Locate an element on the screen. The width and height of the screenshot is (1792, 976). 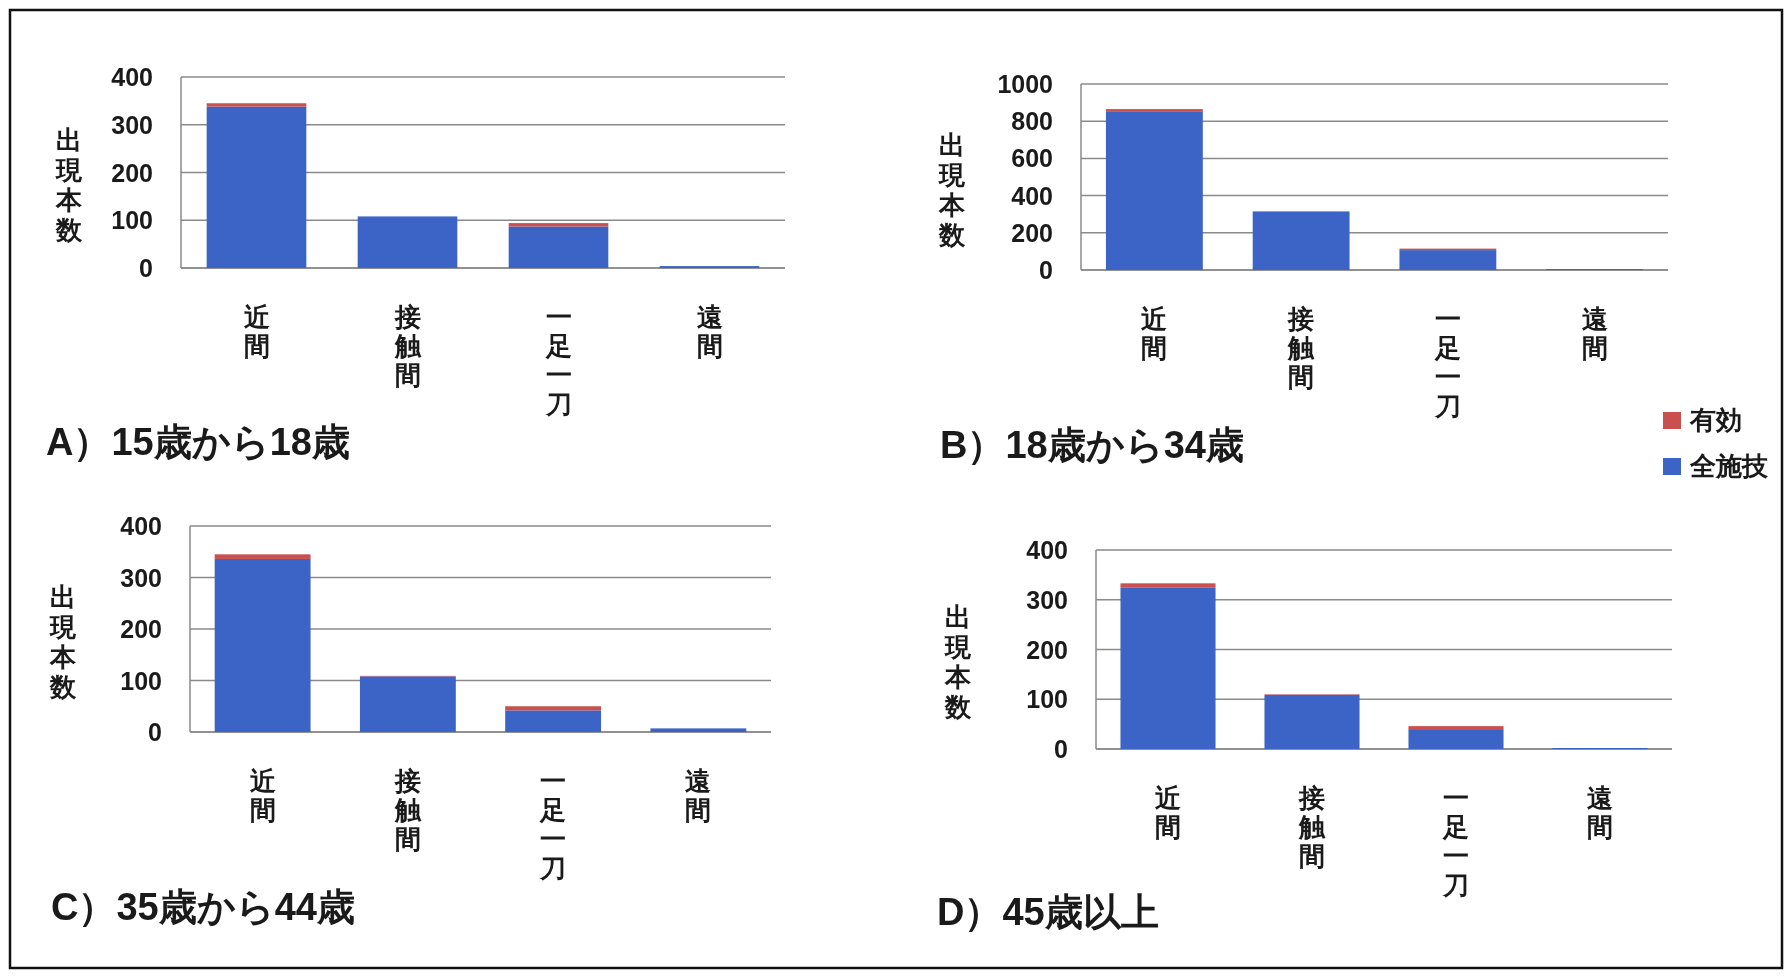
y-tick-label: 800 is located at coordinates (1032, 121).